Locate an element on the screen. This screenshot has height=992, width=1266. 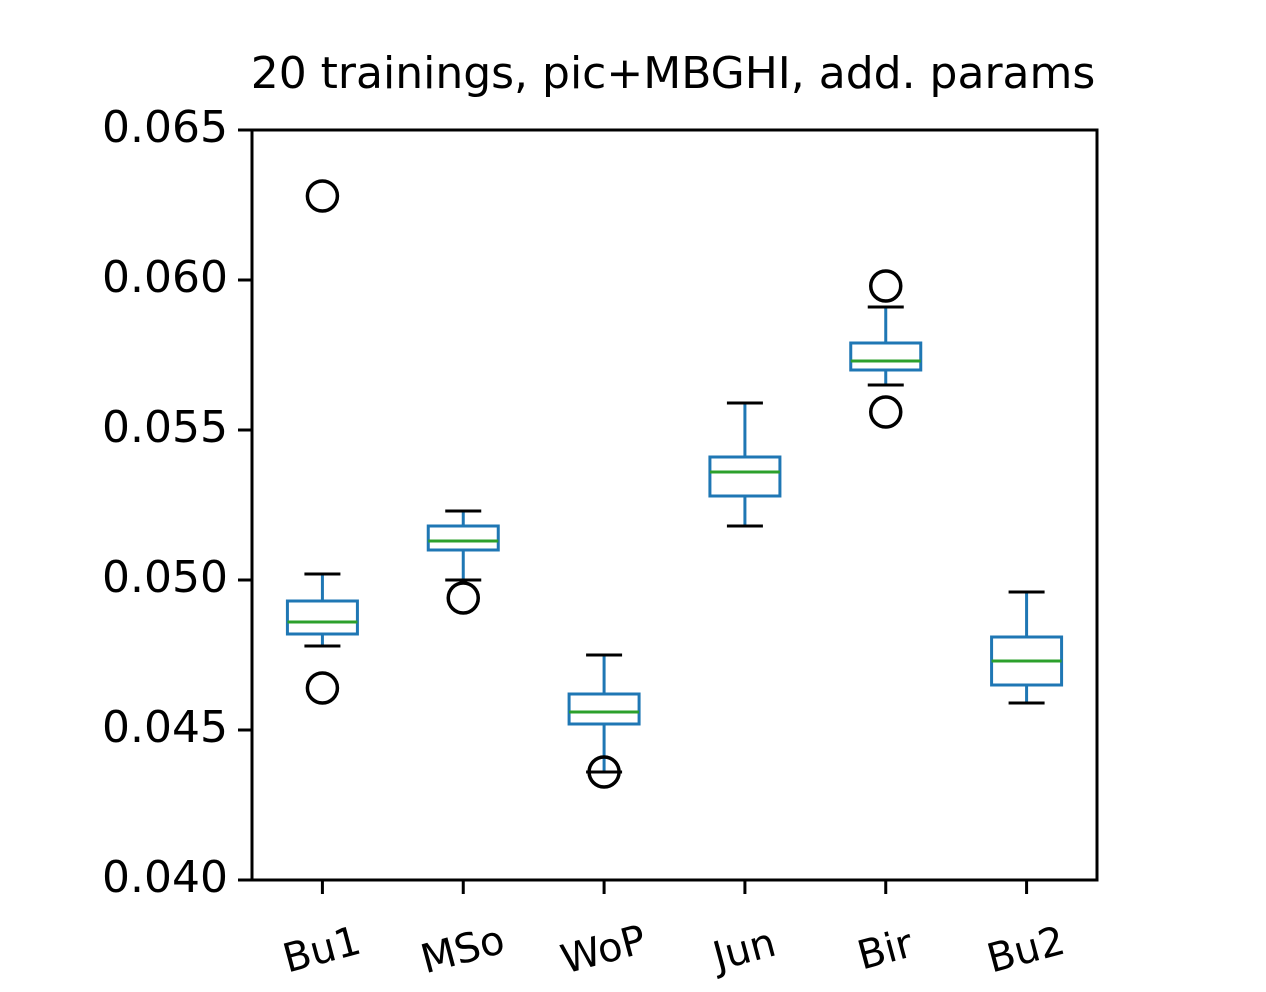
y-tick-label: 0.060 is located at coordinates (165, 277).